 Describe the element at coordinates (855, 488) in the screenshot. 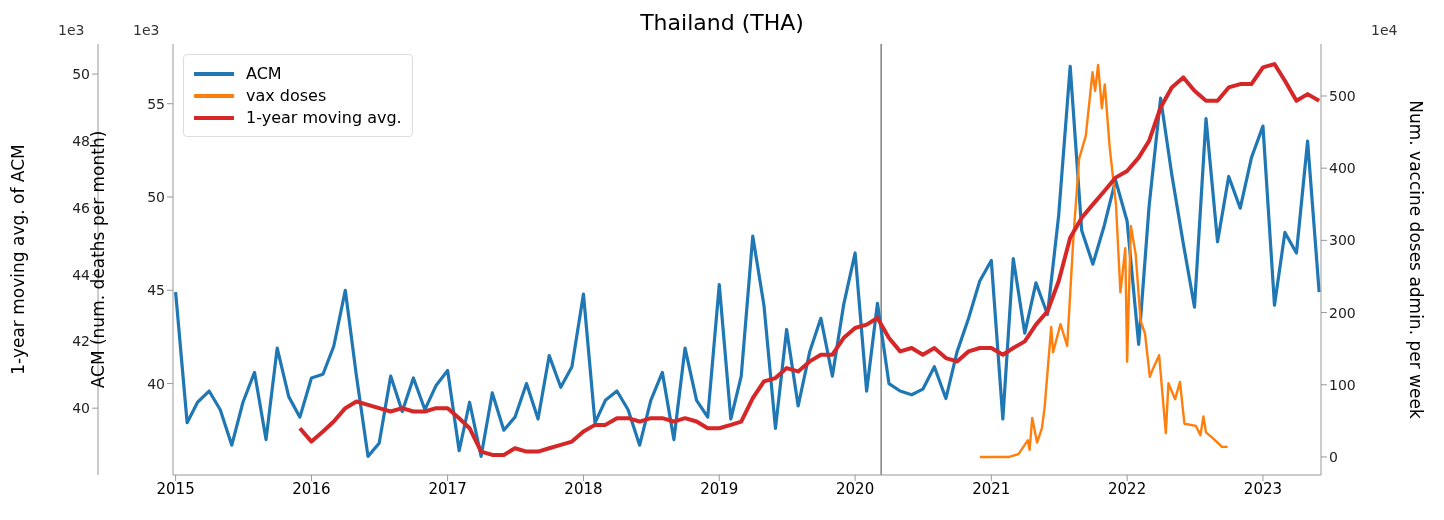

I see `x-tick-label: 2020` at that location.